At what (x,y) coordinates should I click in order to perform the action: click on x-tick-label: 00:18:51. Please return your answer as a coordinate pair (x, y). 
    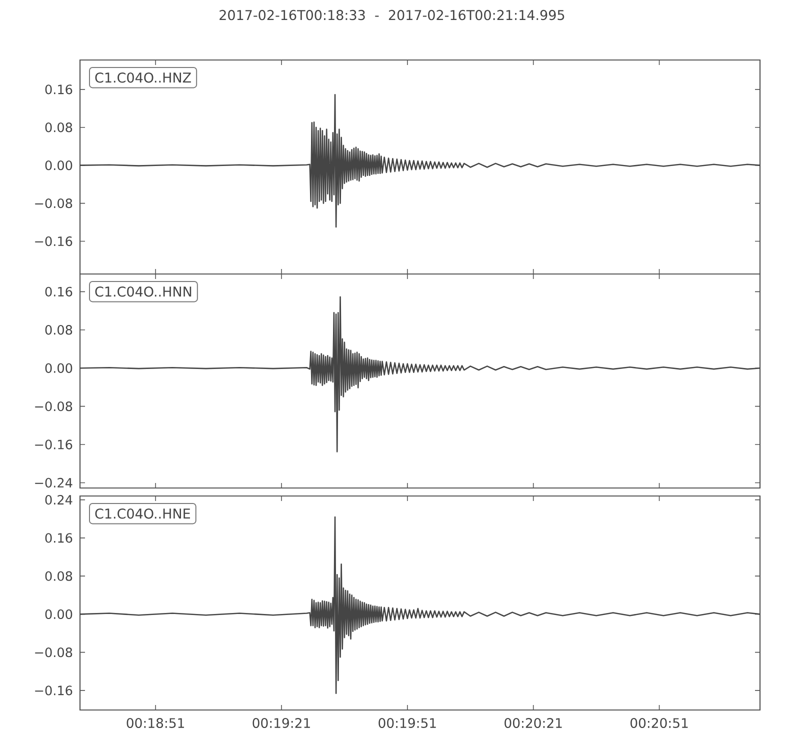
    Looking at the image, I should click on (155, 723).